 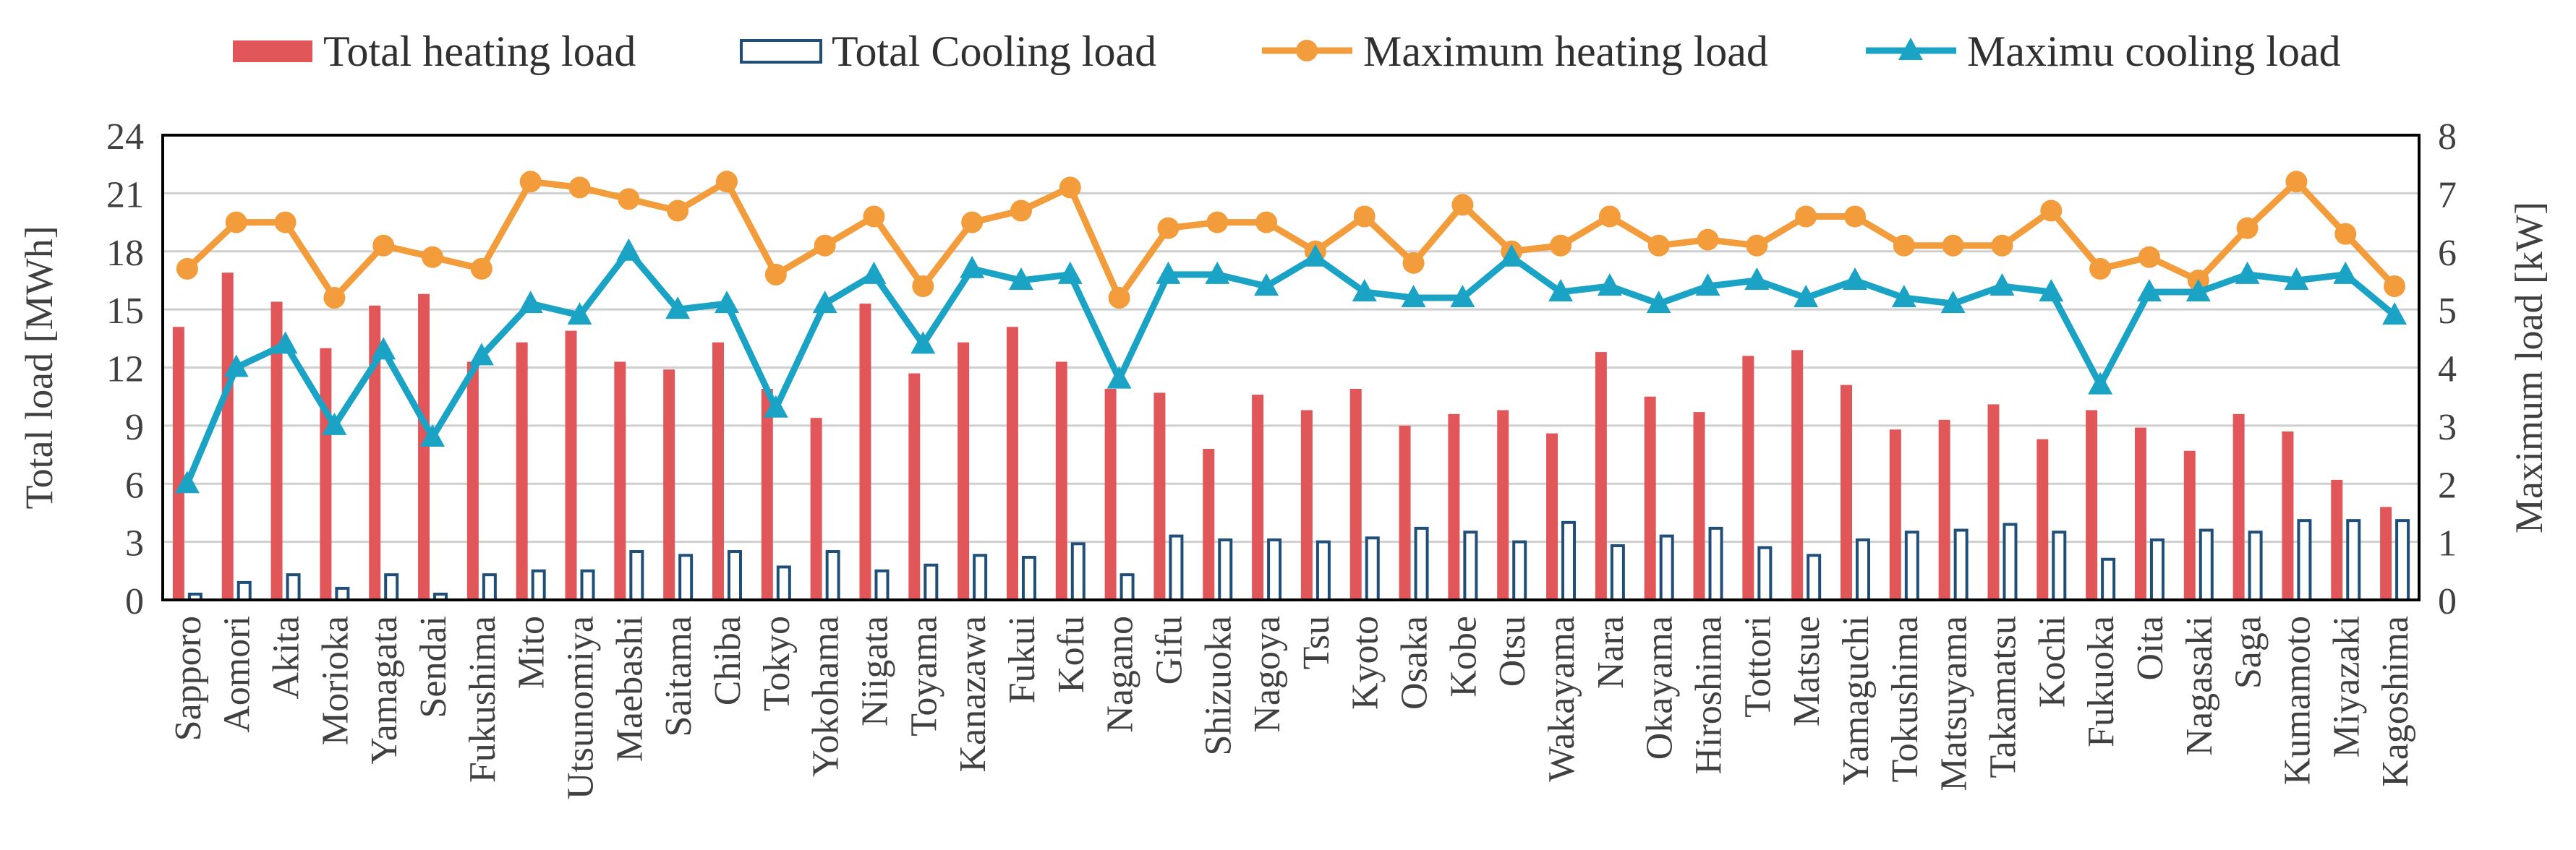 What do you see at coordinates (2447, 253) in the screenshot?
I see `right-tick-label: 6` at bounding box center [2447, 253].